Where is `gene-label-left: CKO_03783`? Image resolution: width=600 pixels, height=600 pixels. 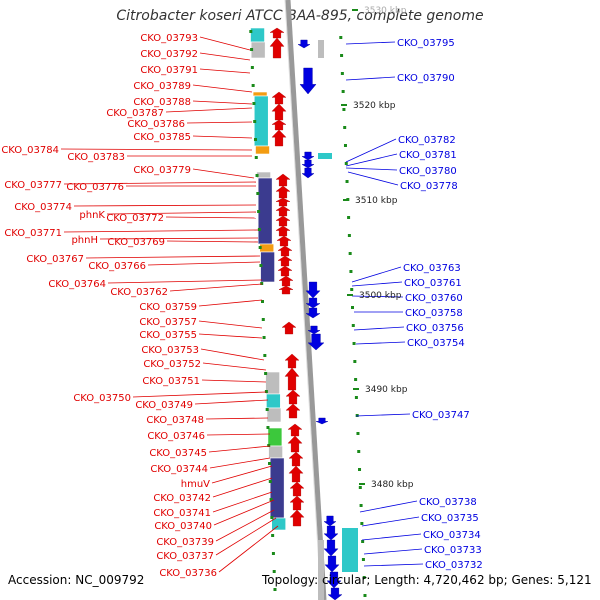 gene-label-left: CKO_03783 is located at coordinates (96, 157).